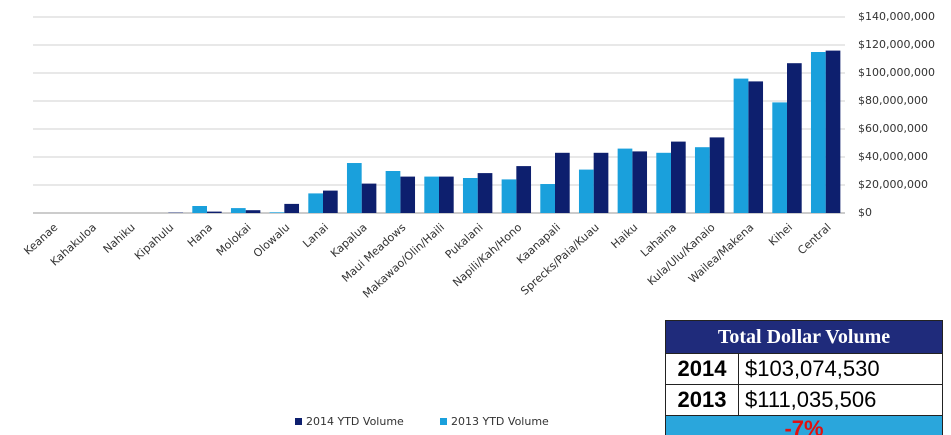 The image size is (951, 435). Describe the element at coordinates (896, 72) in the screenshot. I see `y-tick-label: $100,000,000` at that location.